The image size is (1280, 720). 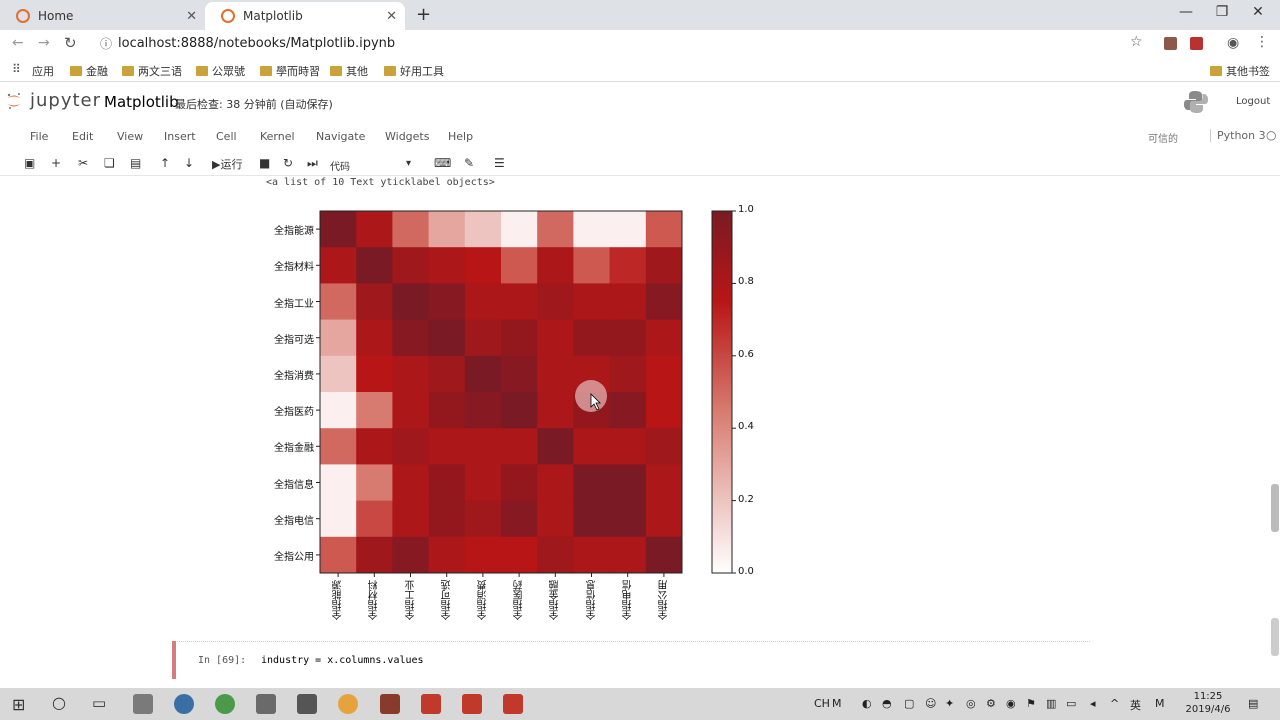 I want to click on menu-icon: ⋮, so click(x=1262, y=42).